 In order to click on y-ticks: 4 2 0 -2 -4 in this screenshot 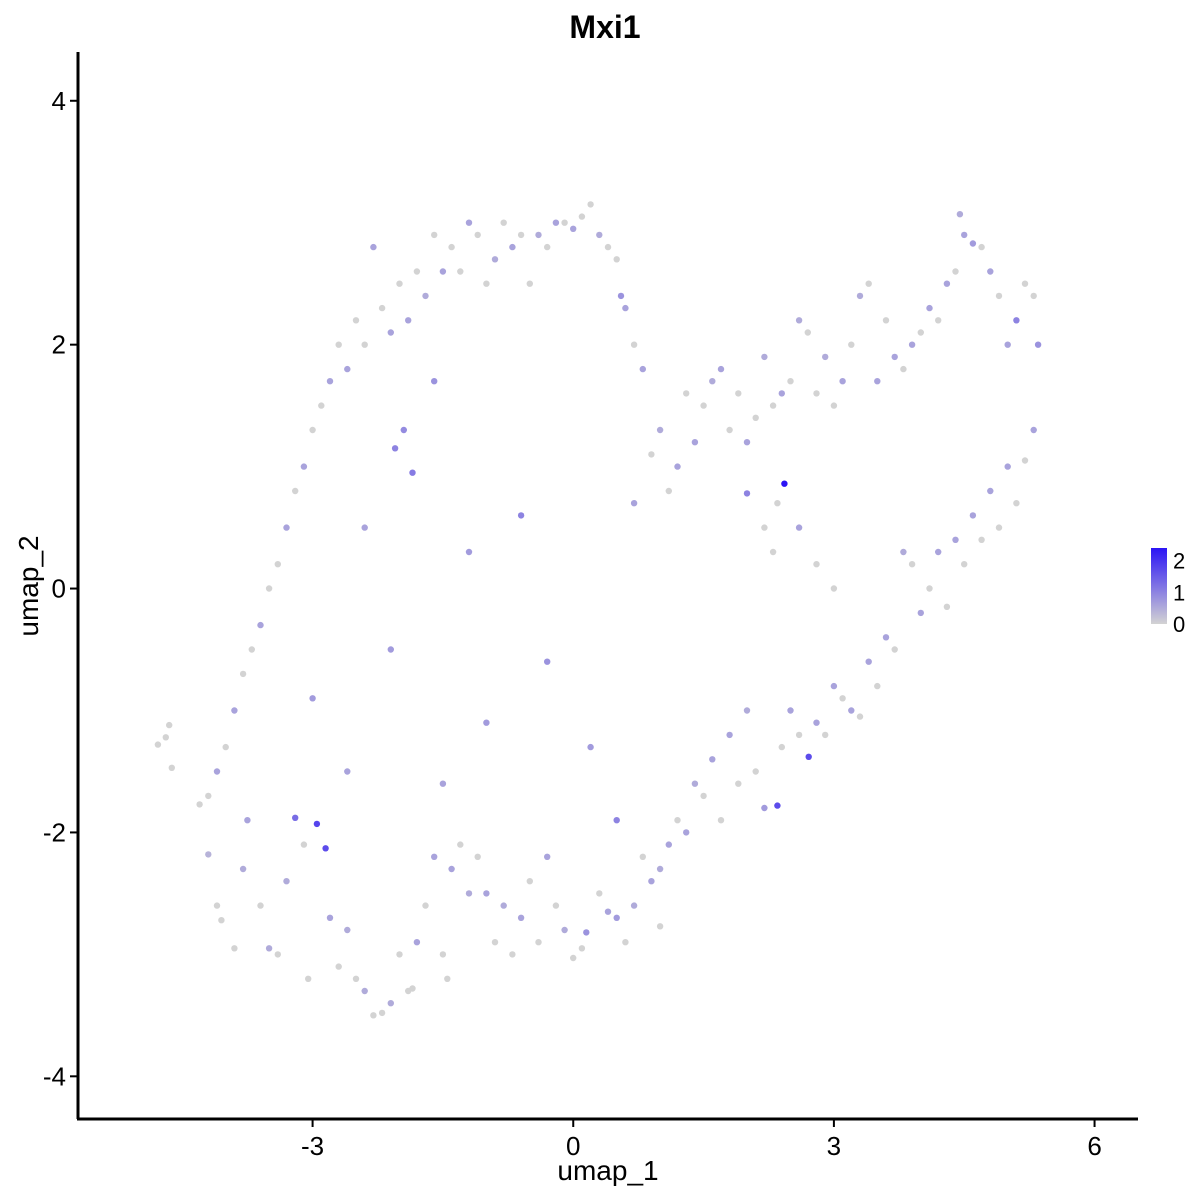, I will do `click(60, 588)`.